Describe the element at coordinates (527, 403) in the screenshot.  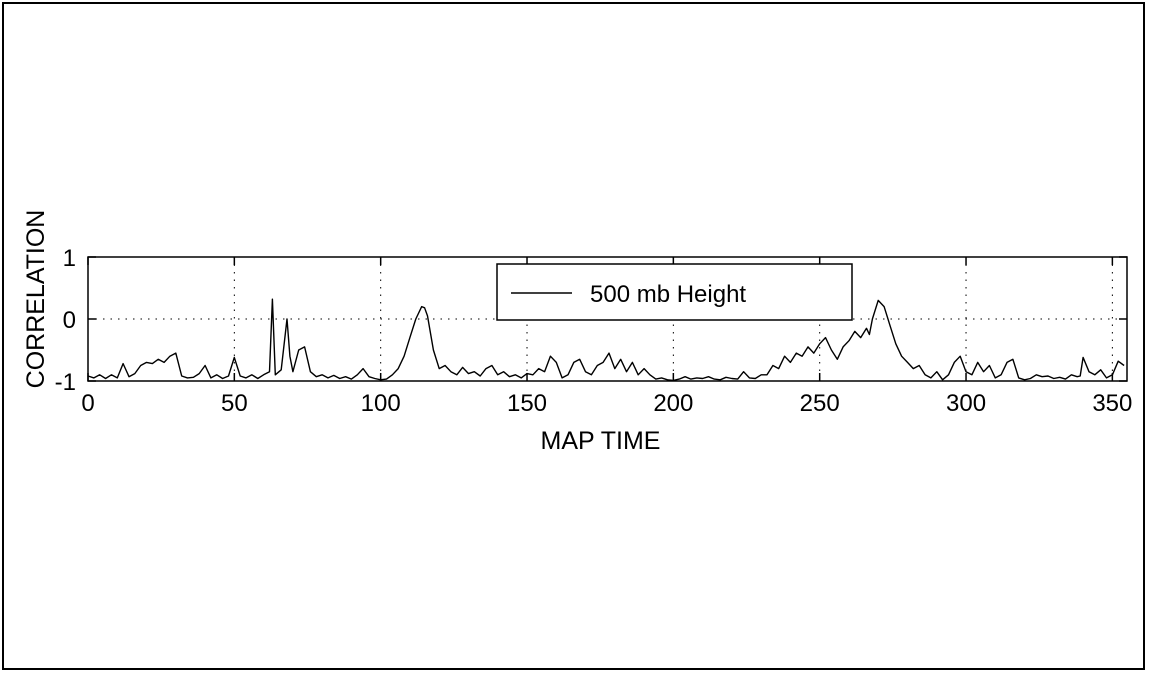
I see `x-tick-label-150: 150` at that location.